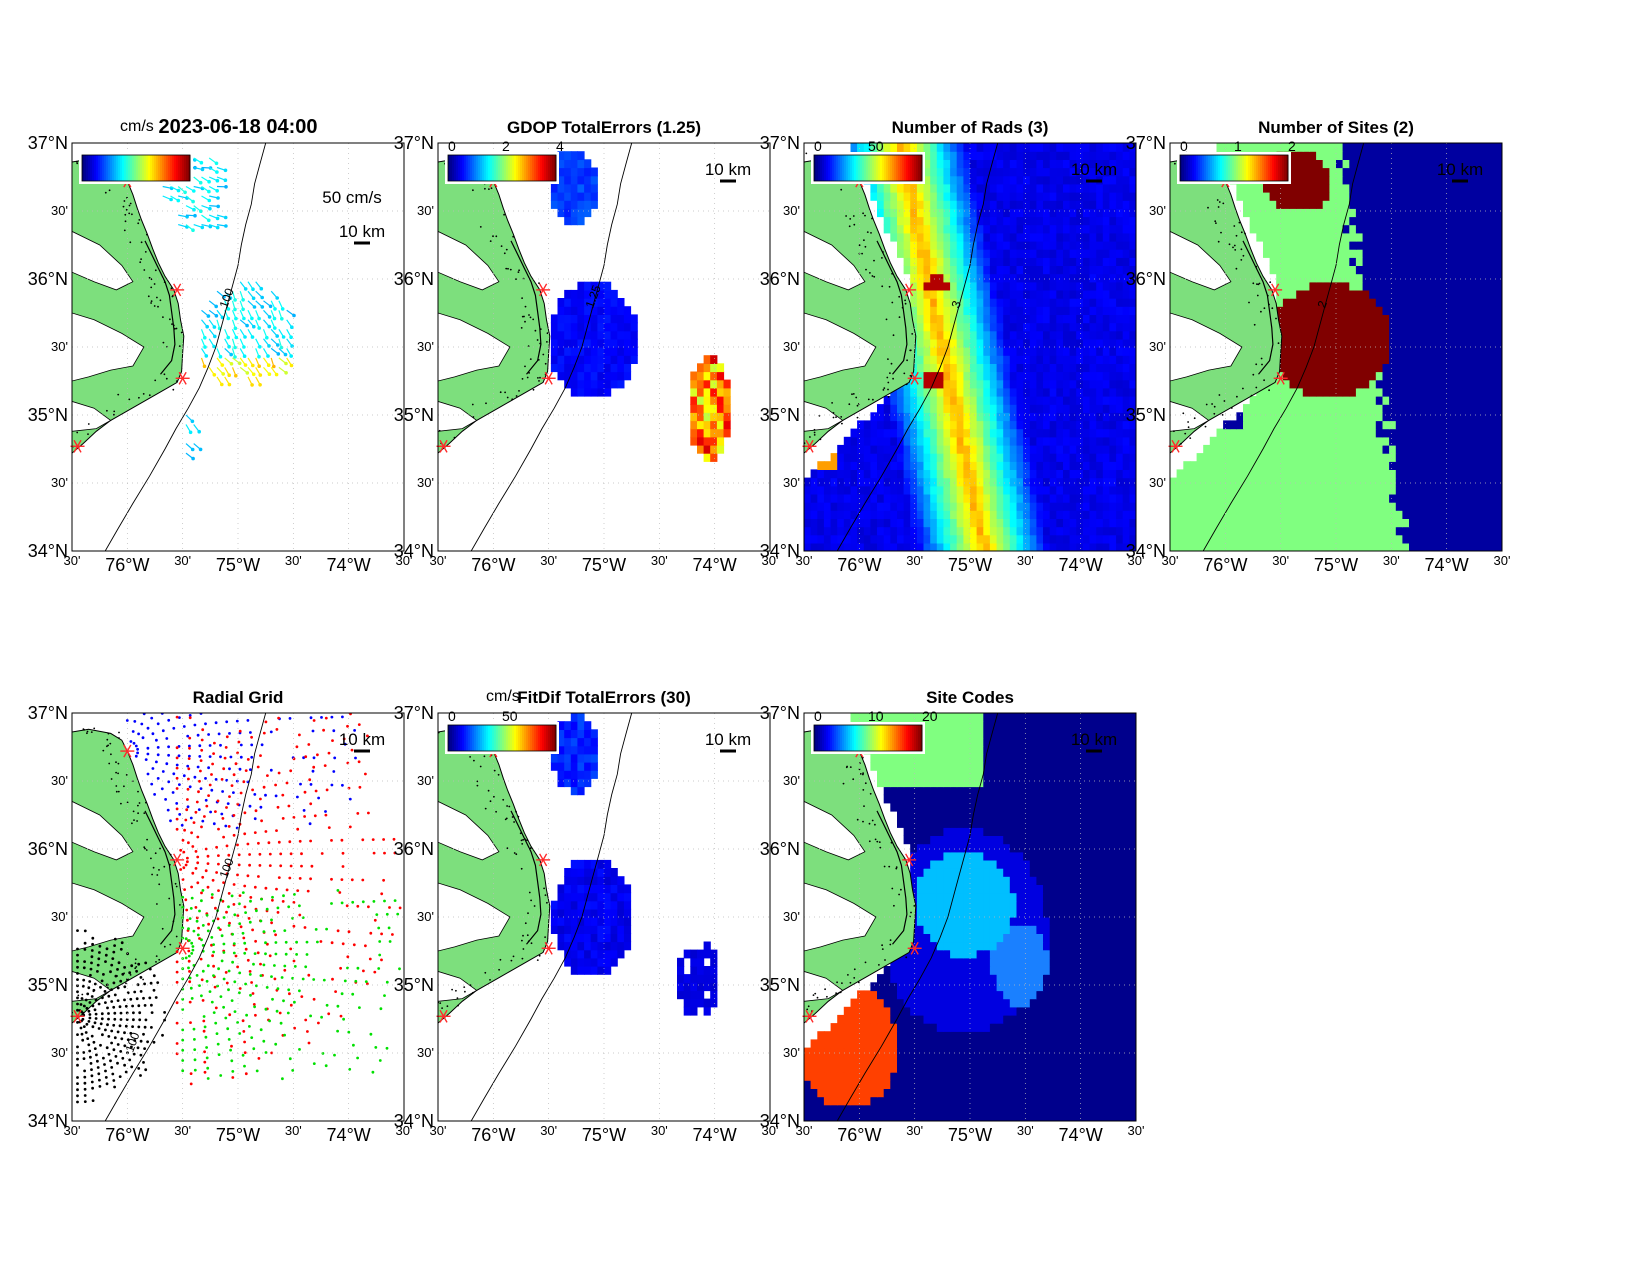  Describe the element at coordinates (560, 146) in the screenshot. I see `colorbar-tick-label: 4` at that location.